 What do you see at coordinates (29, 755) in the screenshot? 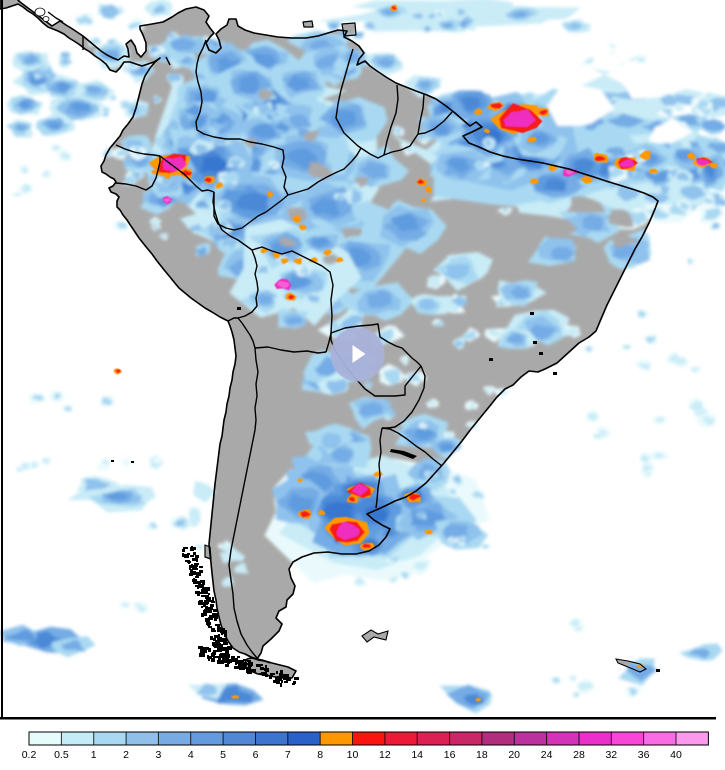
I see `svg-text: 0.2` at bounding box center [29, 755].